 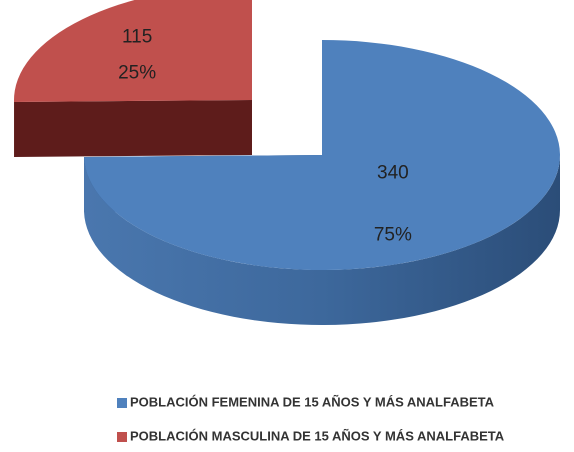 I want to click on percent-label: 25%, so click(x=137, y=73).